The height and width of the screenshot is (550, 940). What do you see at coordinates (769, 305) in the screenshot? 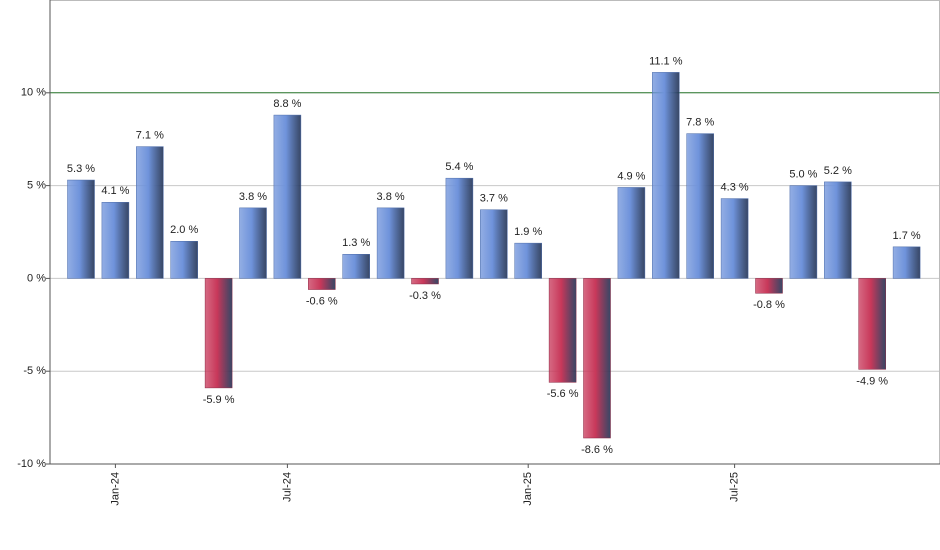
I see `value-label: -0.8 %` at bounding box center [769, 305].